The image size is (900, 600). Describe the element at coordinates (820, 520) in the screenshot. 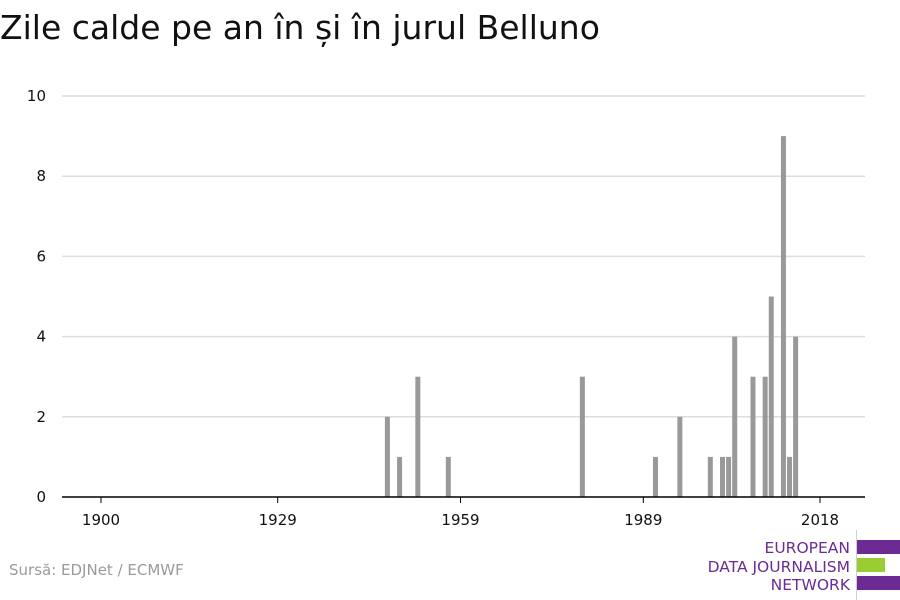

I see `x-tick-label: 2018` at that location.